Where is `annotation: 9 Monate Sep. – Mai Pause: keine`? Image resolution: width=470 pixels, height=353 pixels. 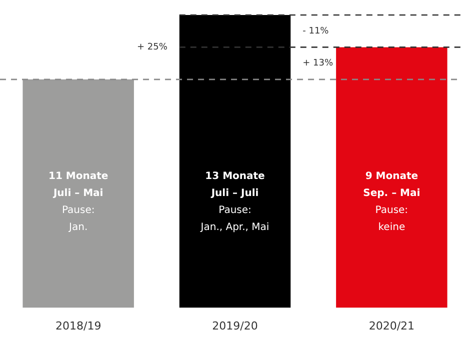 annotation: 9 Monate Sep. – Mai Pause: keine is located at coordinates (391, 202).